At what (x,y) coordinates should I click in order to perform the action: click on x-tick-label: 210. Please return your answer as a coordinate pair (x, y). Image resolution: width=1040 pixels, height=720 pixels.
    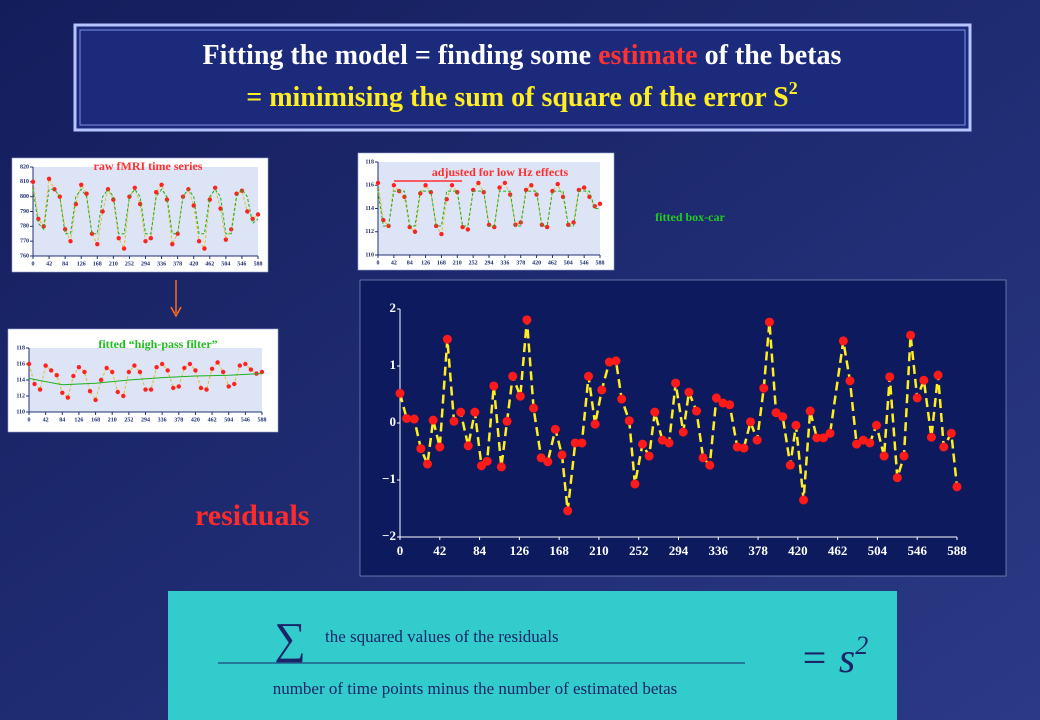
    Looking at the image, I should click on (112, 420).